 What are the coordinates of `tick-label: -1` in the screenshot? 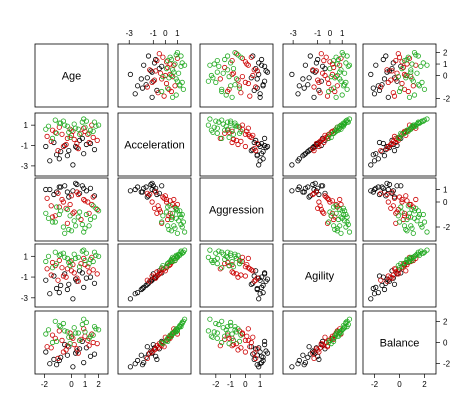 It's located at (154, 33).